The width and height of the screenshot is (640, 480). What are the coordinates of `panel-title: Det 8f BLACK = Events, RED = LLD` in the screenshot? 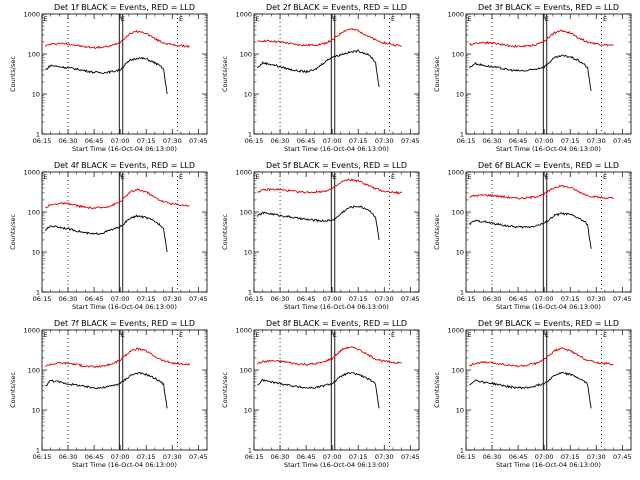 It's located at (336, 323).